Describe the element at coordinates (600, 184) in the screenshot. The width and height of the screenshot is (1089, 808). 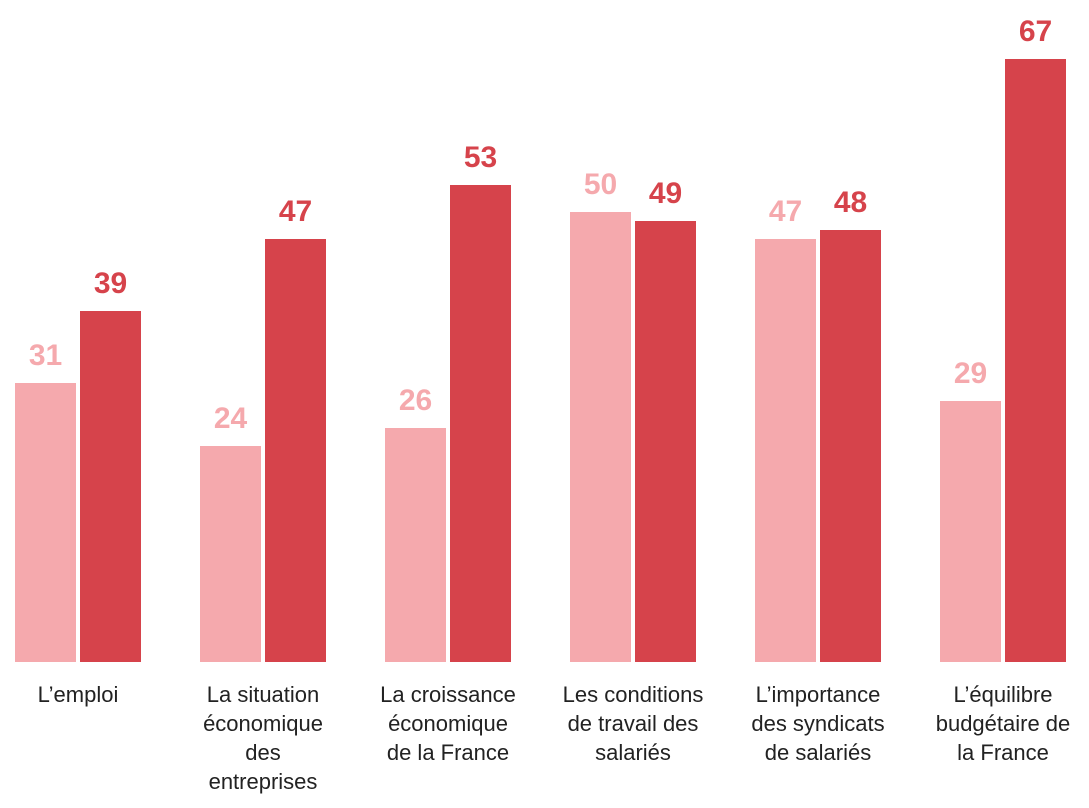
I see `value-label: 50` at that location.